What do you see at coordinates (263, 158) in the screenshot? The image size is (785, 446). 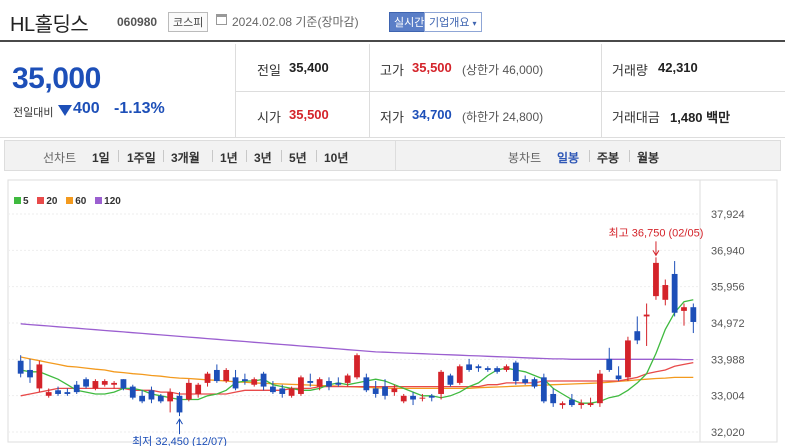 I see `range-3y: 3년` at bounding box center [263, 158].